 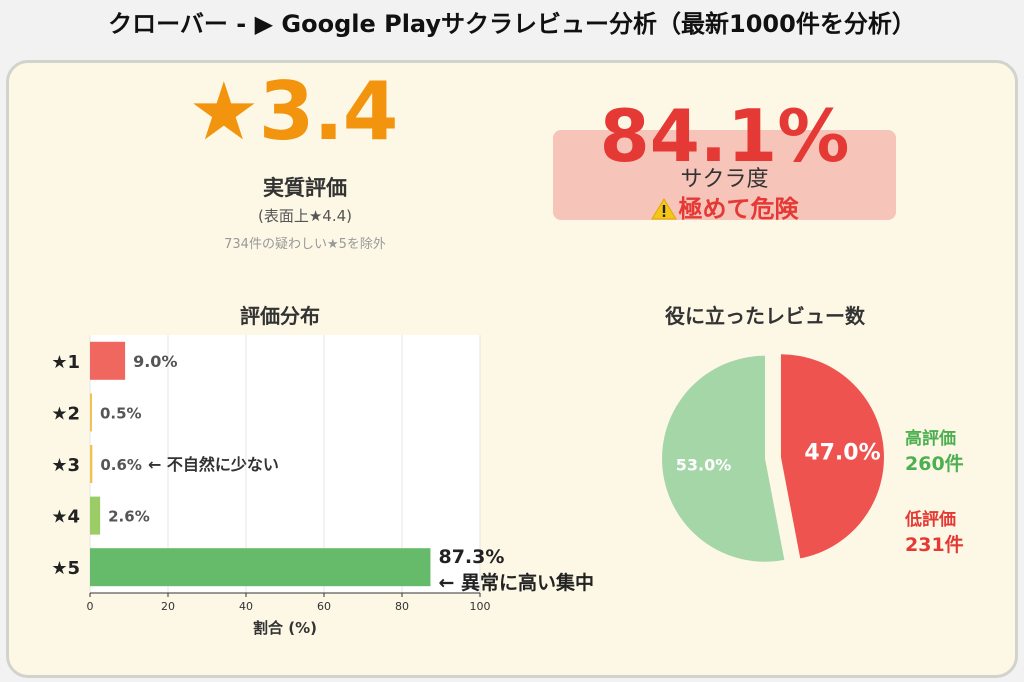 What do you see at coordinates (765, 316) in the screenshot?
I see `helpful-chart-title: 役に立ったレビュー数` at bounding box center [765, 316].